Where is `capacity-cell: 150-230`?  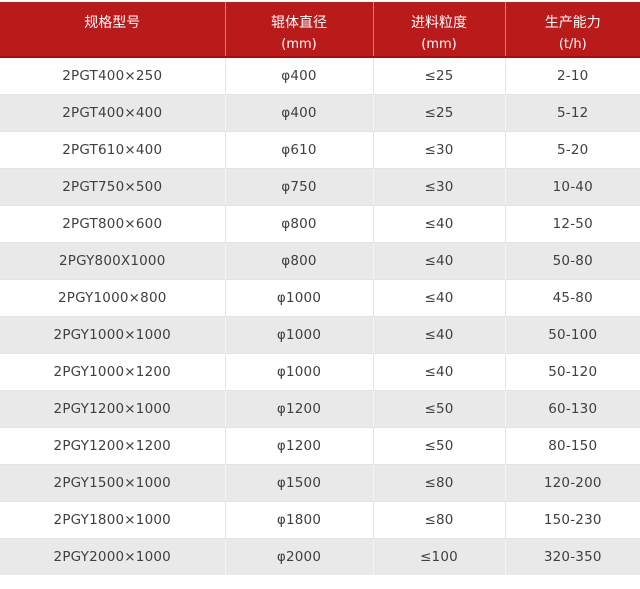 capacity-cell: 150-230 is located at coordinates (572, 520).